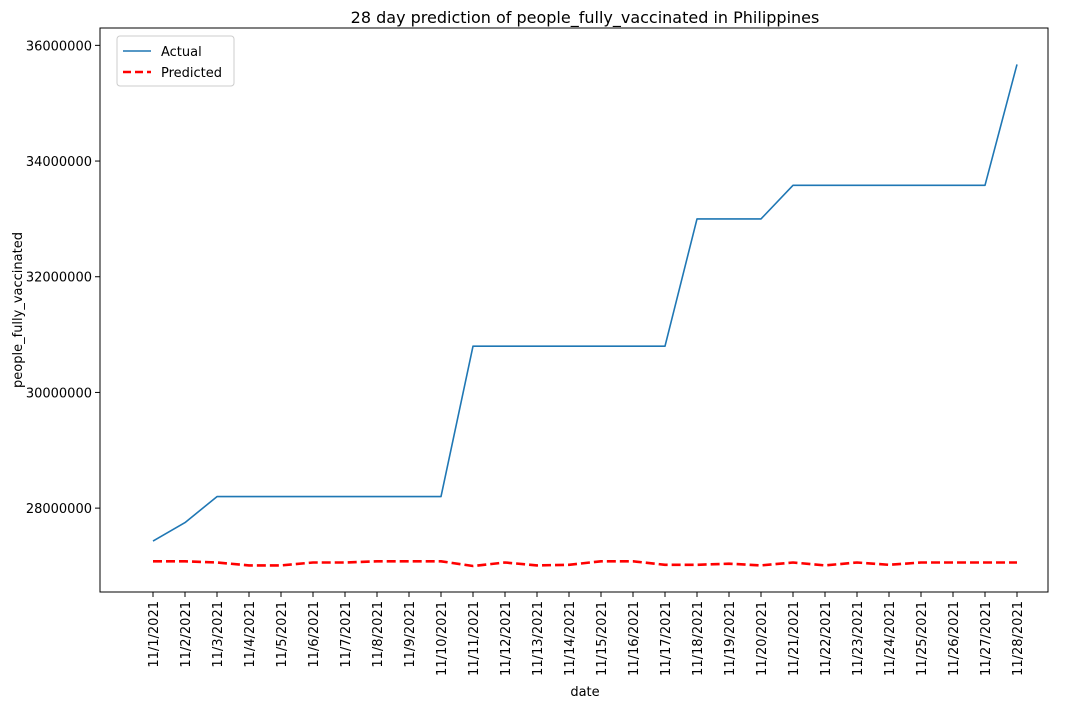 This screenshot has width=1070, height=709. What do you see at coordinates (762, 638) in the screenshot?
I see `x-tick-label: 11/20/2021` at bounding box center [762, 638].